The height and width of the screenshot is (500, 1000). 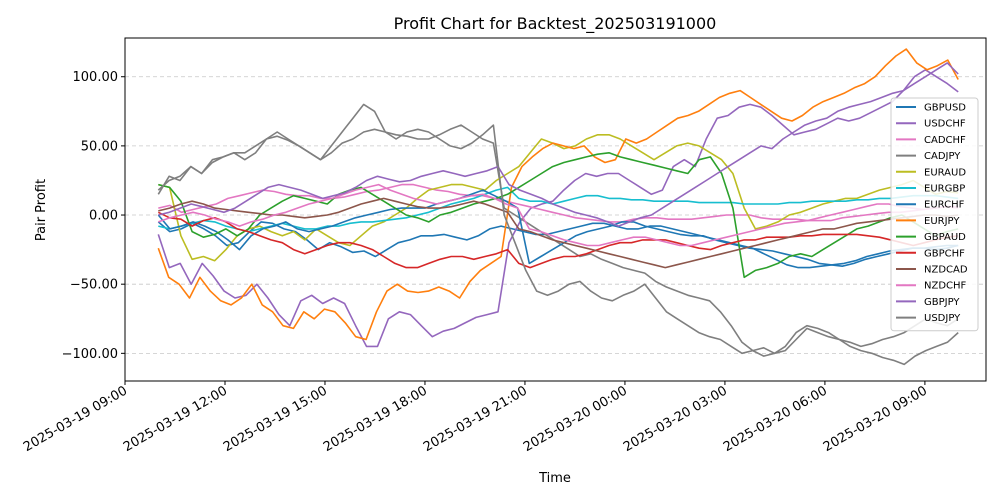 I want to click on legend-label: EURCHF, so click(x=944, y=205).